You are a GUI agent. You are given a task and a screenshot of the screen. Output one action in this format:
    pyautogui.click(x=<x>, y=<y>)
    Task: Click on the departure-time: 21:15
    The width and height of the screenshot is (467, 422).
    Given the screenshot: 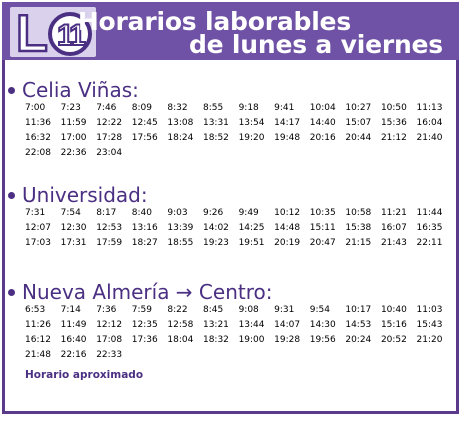 What is the action you would take?
    pyautogui.click(x=358, y=243)
    